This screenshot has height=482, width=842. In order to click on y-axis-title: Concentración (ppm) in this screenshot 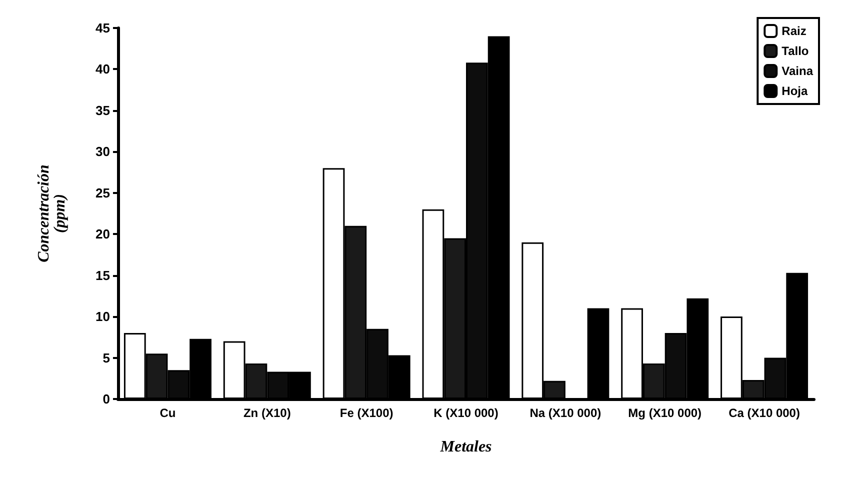, I will do `click(52, 213)`.